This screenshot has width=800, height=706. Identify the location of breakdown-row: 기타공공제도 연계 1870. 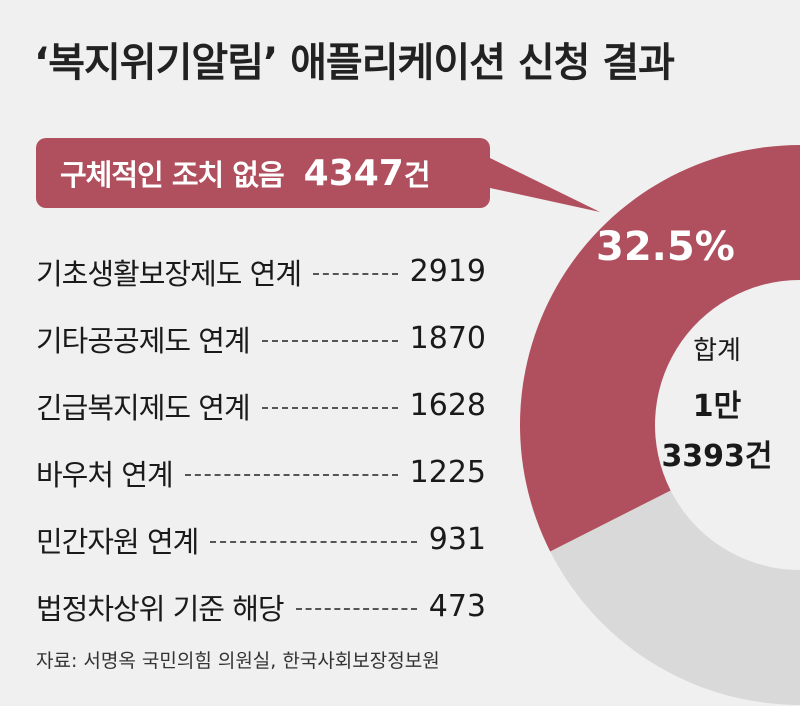
(261, 338).